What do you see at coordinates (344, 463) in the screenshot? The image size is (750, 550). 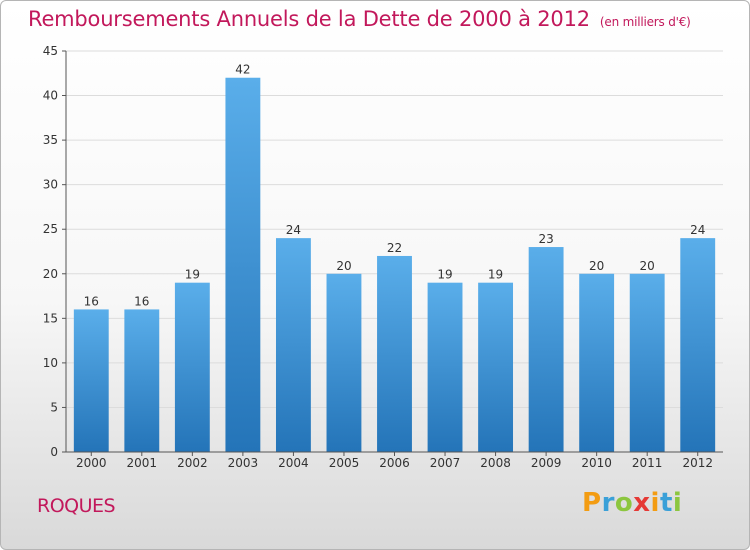 I see `x-tick-label: 2005` at bounding box center [344, 463].